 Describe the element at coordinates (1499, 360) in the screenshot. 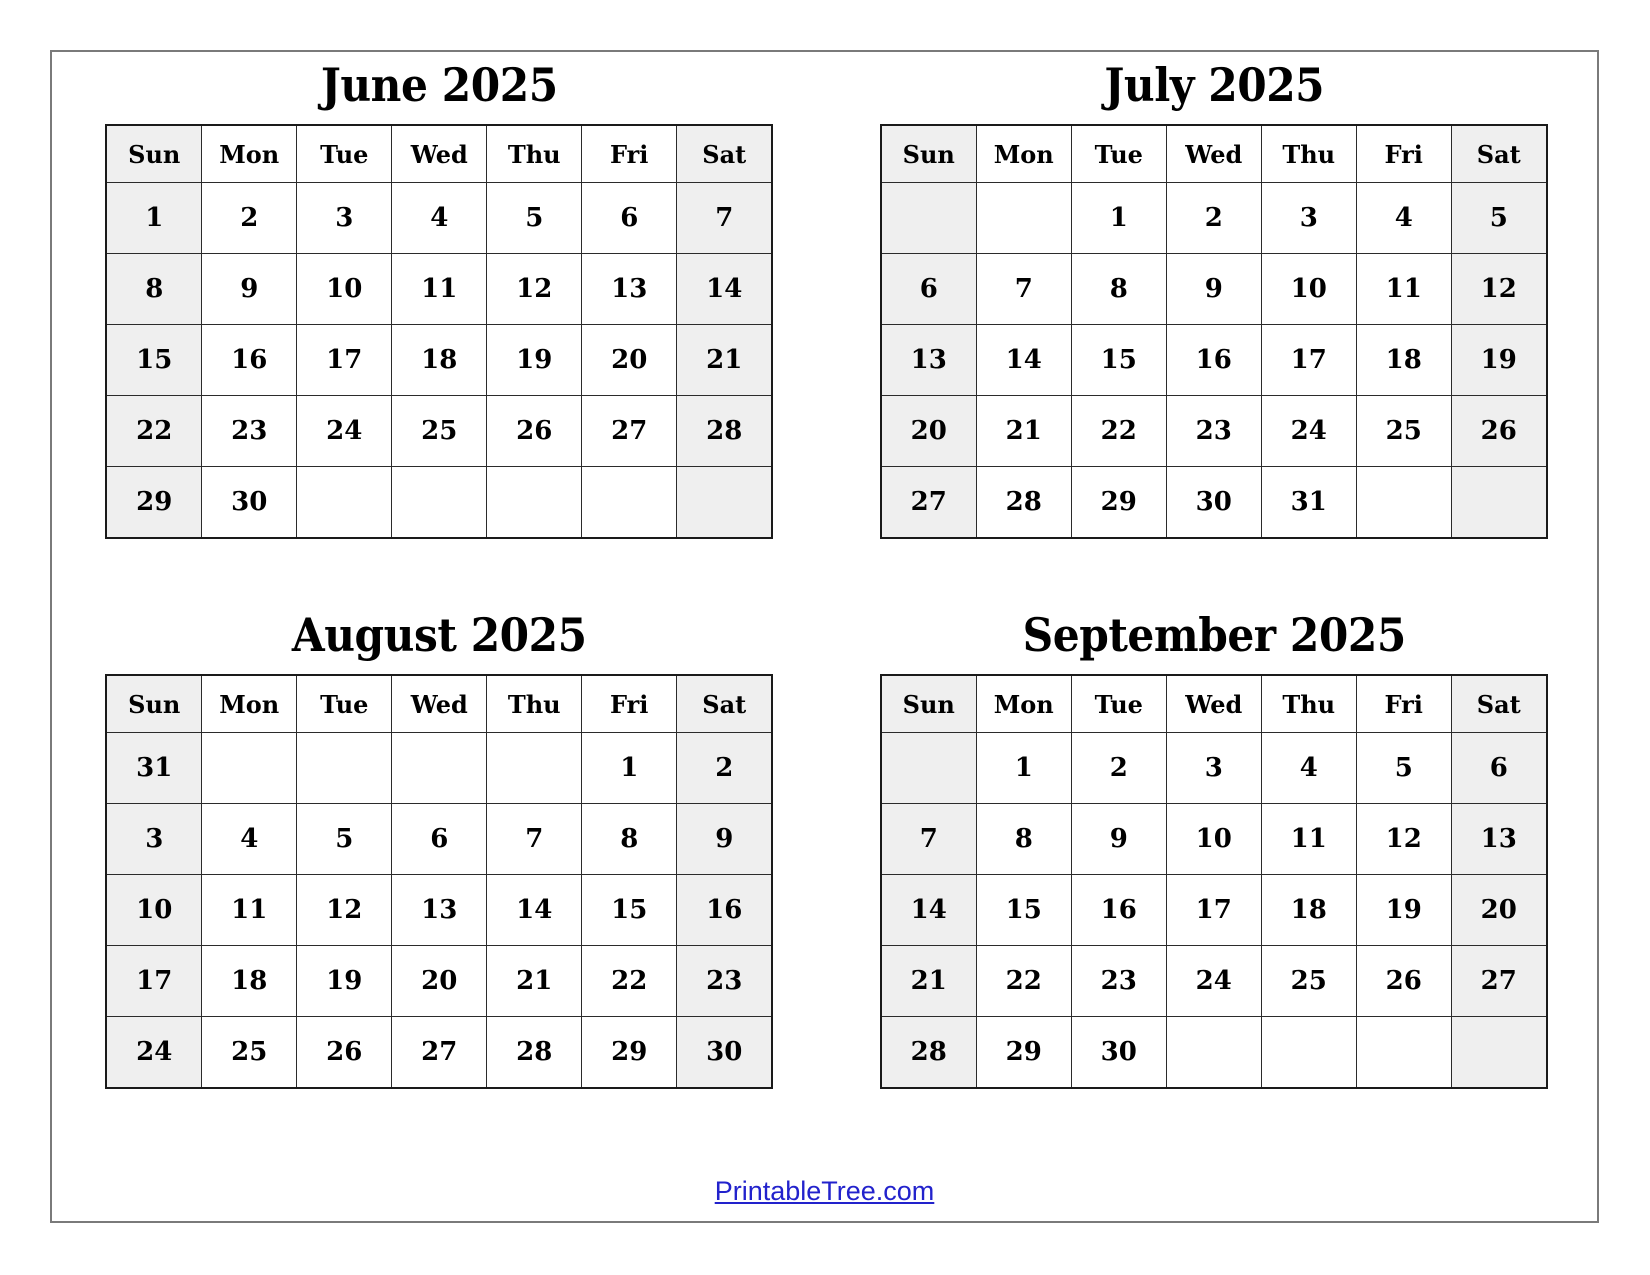

I see `day-cell-july-19: 19` at that location.